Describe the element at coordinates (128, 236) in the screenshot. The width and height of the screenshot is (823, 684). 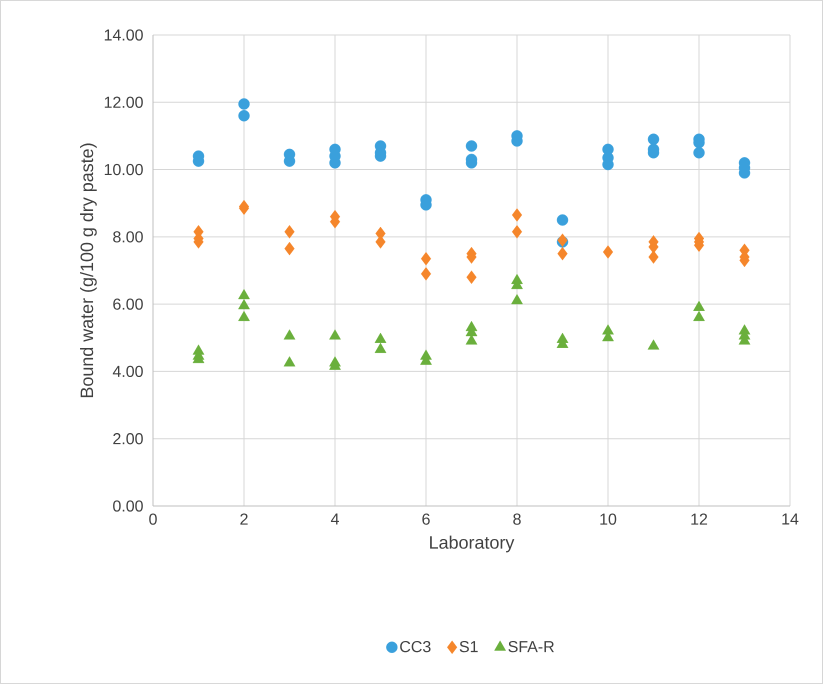
I see `y-tick-label: 8.00` at that location.